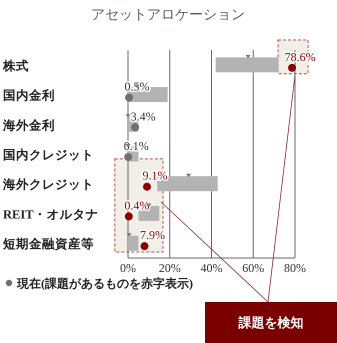 This screenshot has width=337, height=343. Describe the element at coordinates (168, 14) in the screenshot. I see `chart-title: アセットアロケーション` at that location.